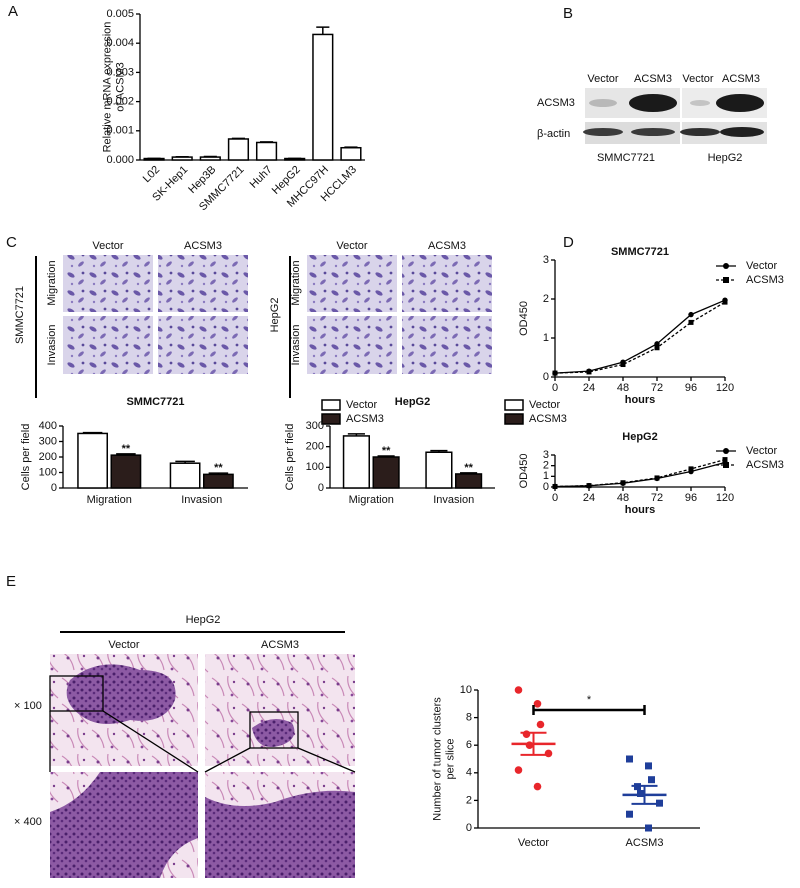 The image size is (800, 888). Describe the element at coordinates (623, 388) in the screenshot. I see `x-tick-label: 48` at that location.